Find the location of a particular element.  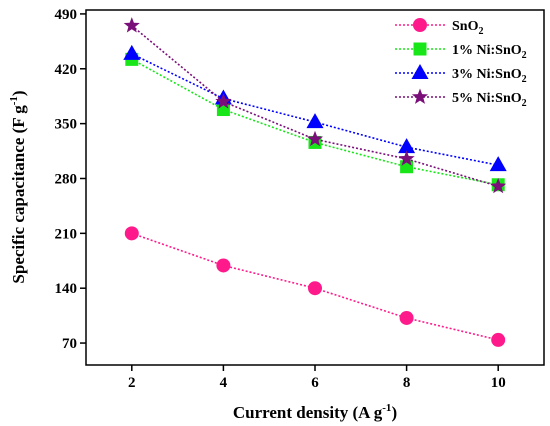

y-tick-label: 210 is located at coordinates (66, 234).